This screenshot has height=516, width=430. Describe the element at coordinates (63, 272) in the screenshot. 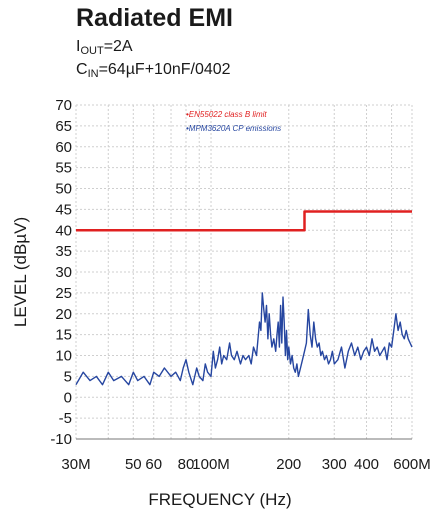

I see `y-tick-label: 30` at that location.